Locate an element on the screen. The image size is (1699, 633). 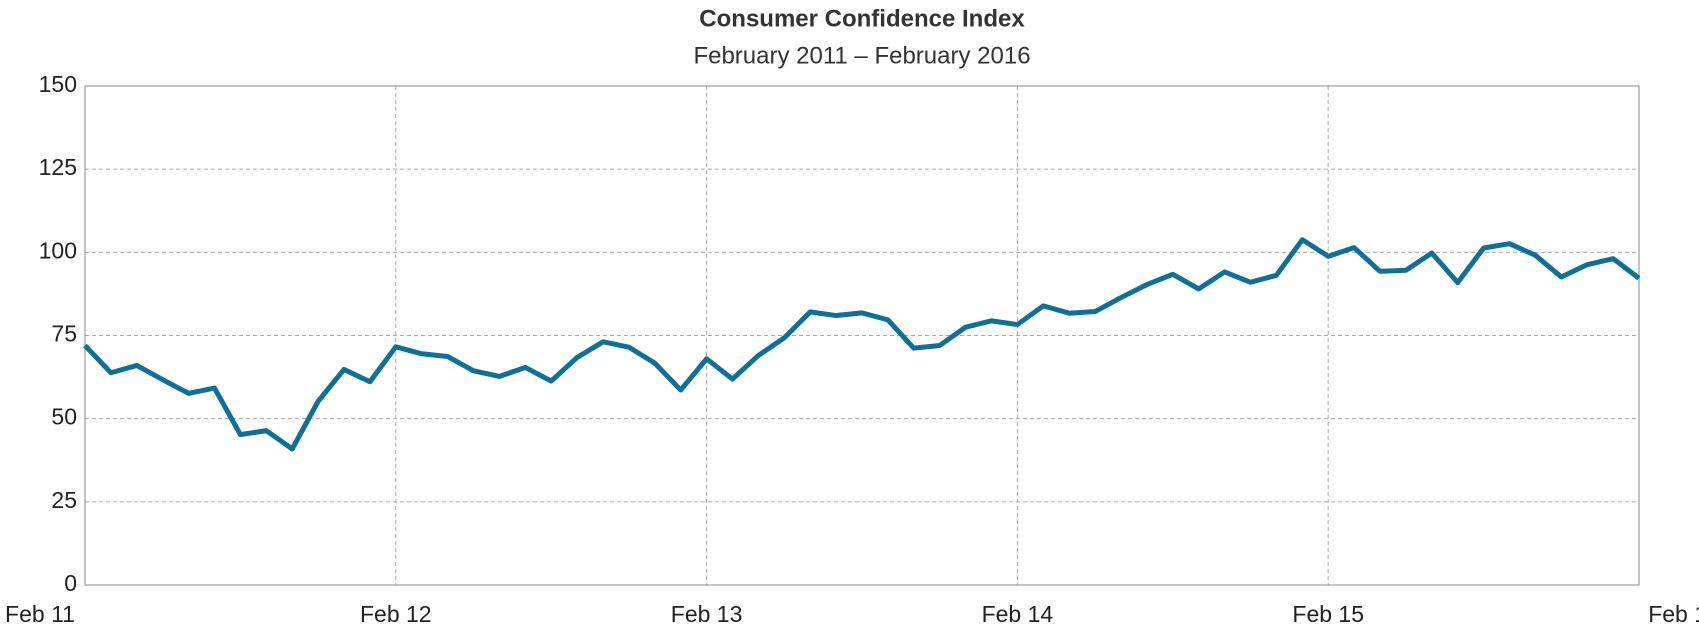
chart-title: Consumer Confidence Index is located at coordinates (862, 18).